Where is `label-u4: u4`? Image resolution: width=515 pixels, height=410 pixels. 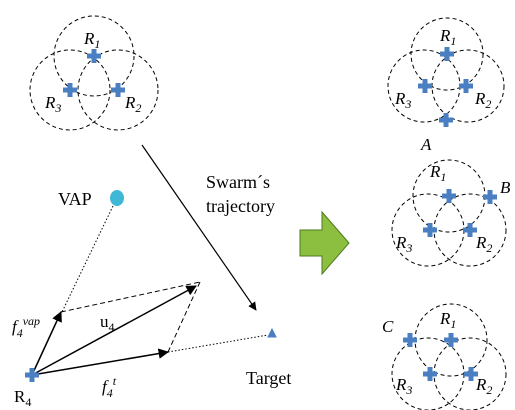
label-u4: u4 is located at coordinates (107, 323).